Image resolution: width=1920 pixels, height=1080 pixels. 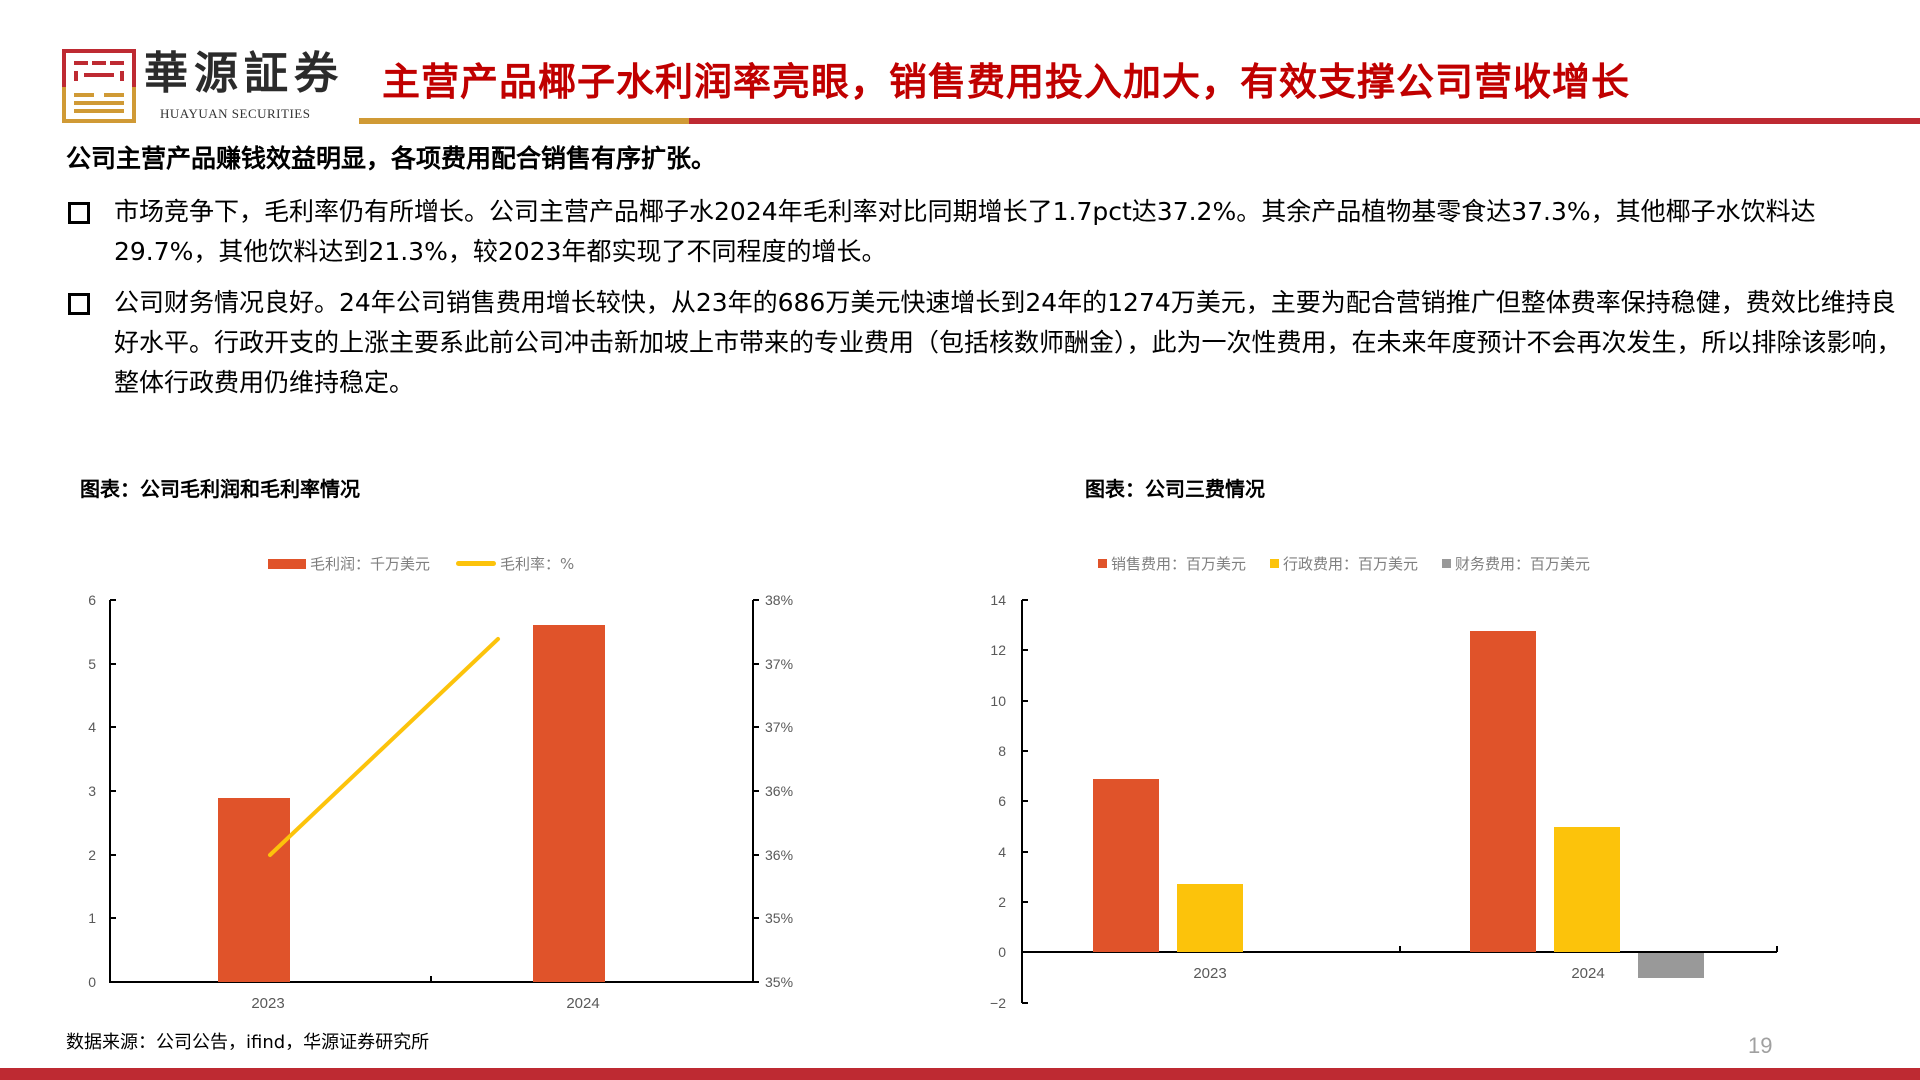 What do you see at coordinates (1587, 889) in the screenshot?
I see `bar-2024-admin-expense` at bounding box center [1587, 889].